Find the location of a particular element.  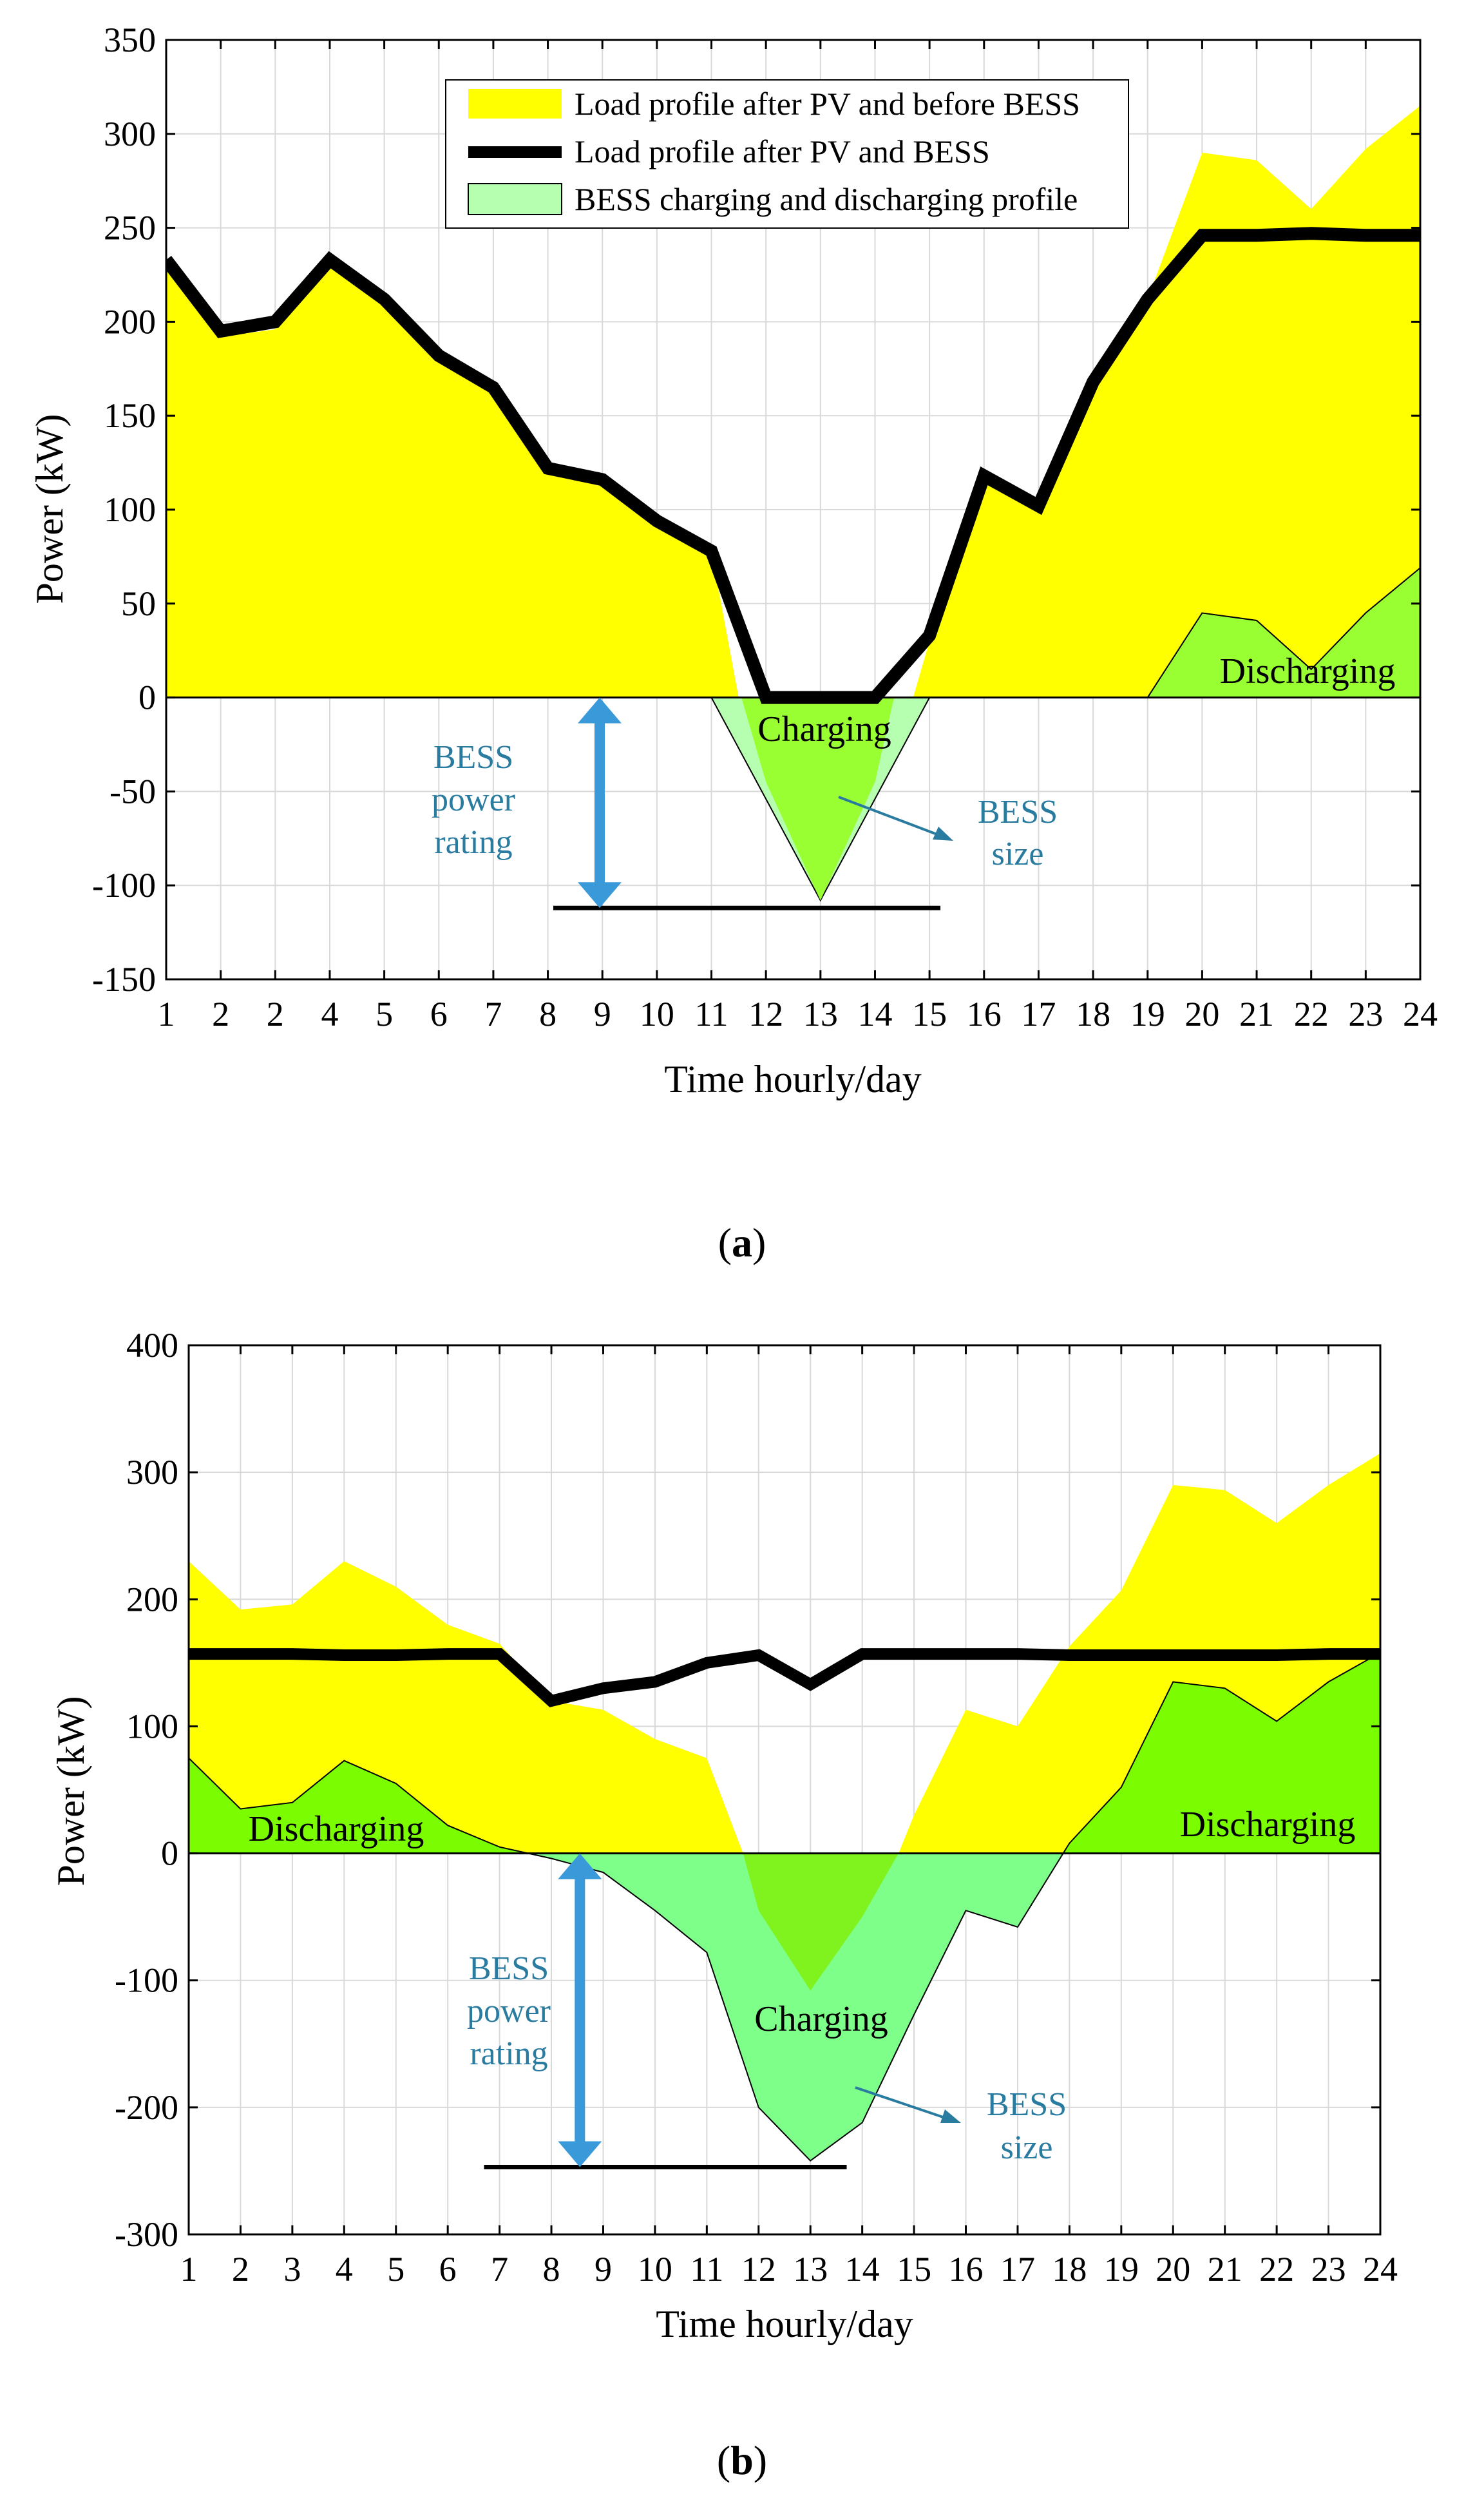

x-tick-label-a: 16 is located at coordinates (984, 1014).